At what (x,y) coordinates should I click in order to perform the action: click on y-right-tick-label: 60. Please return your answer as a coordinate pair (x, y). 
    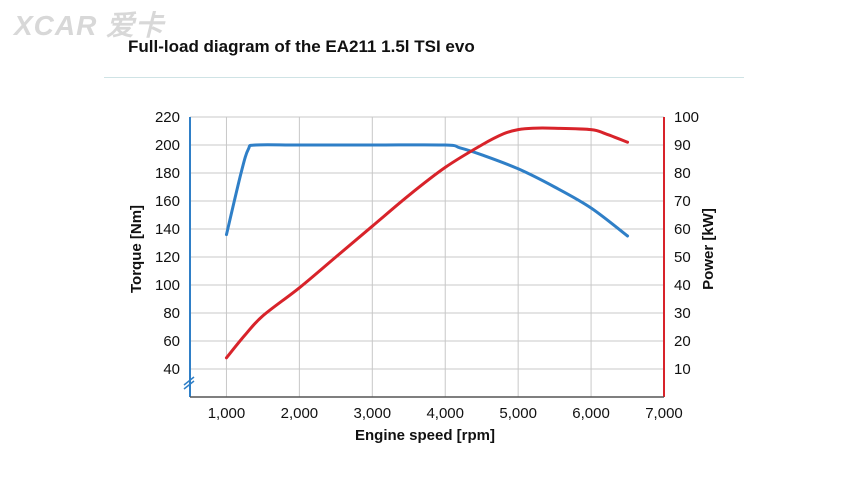
    Looking at the image, I should click on (682, 229).